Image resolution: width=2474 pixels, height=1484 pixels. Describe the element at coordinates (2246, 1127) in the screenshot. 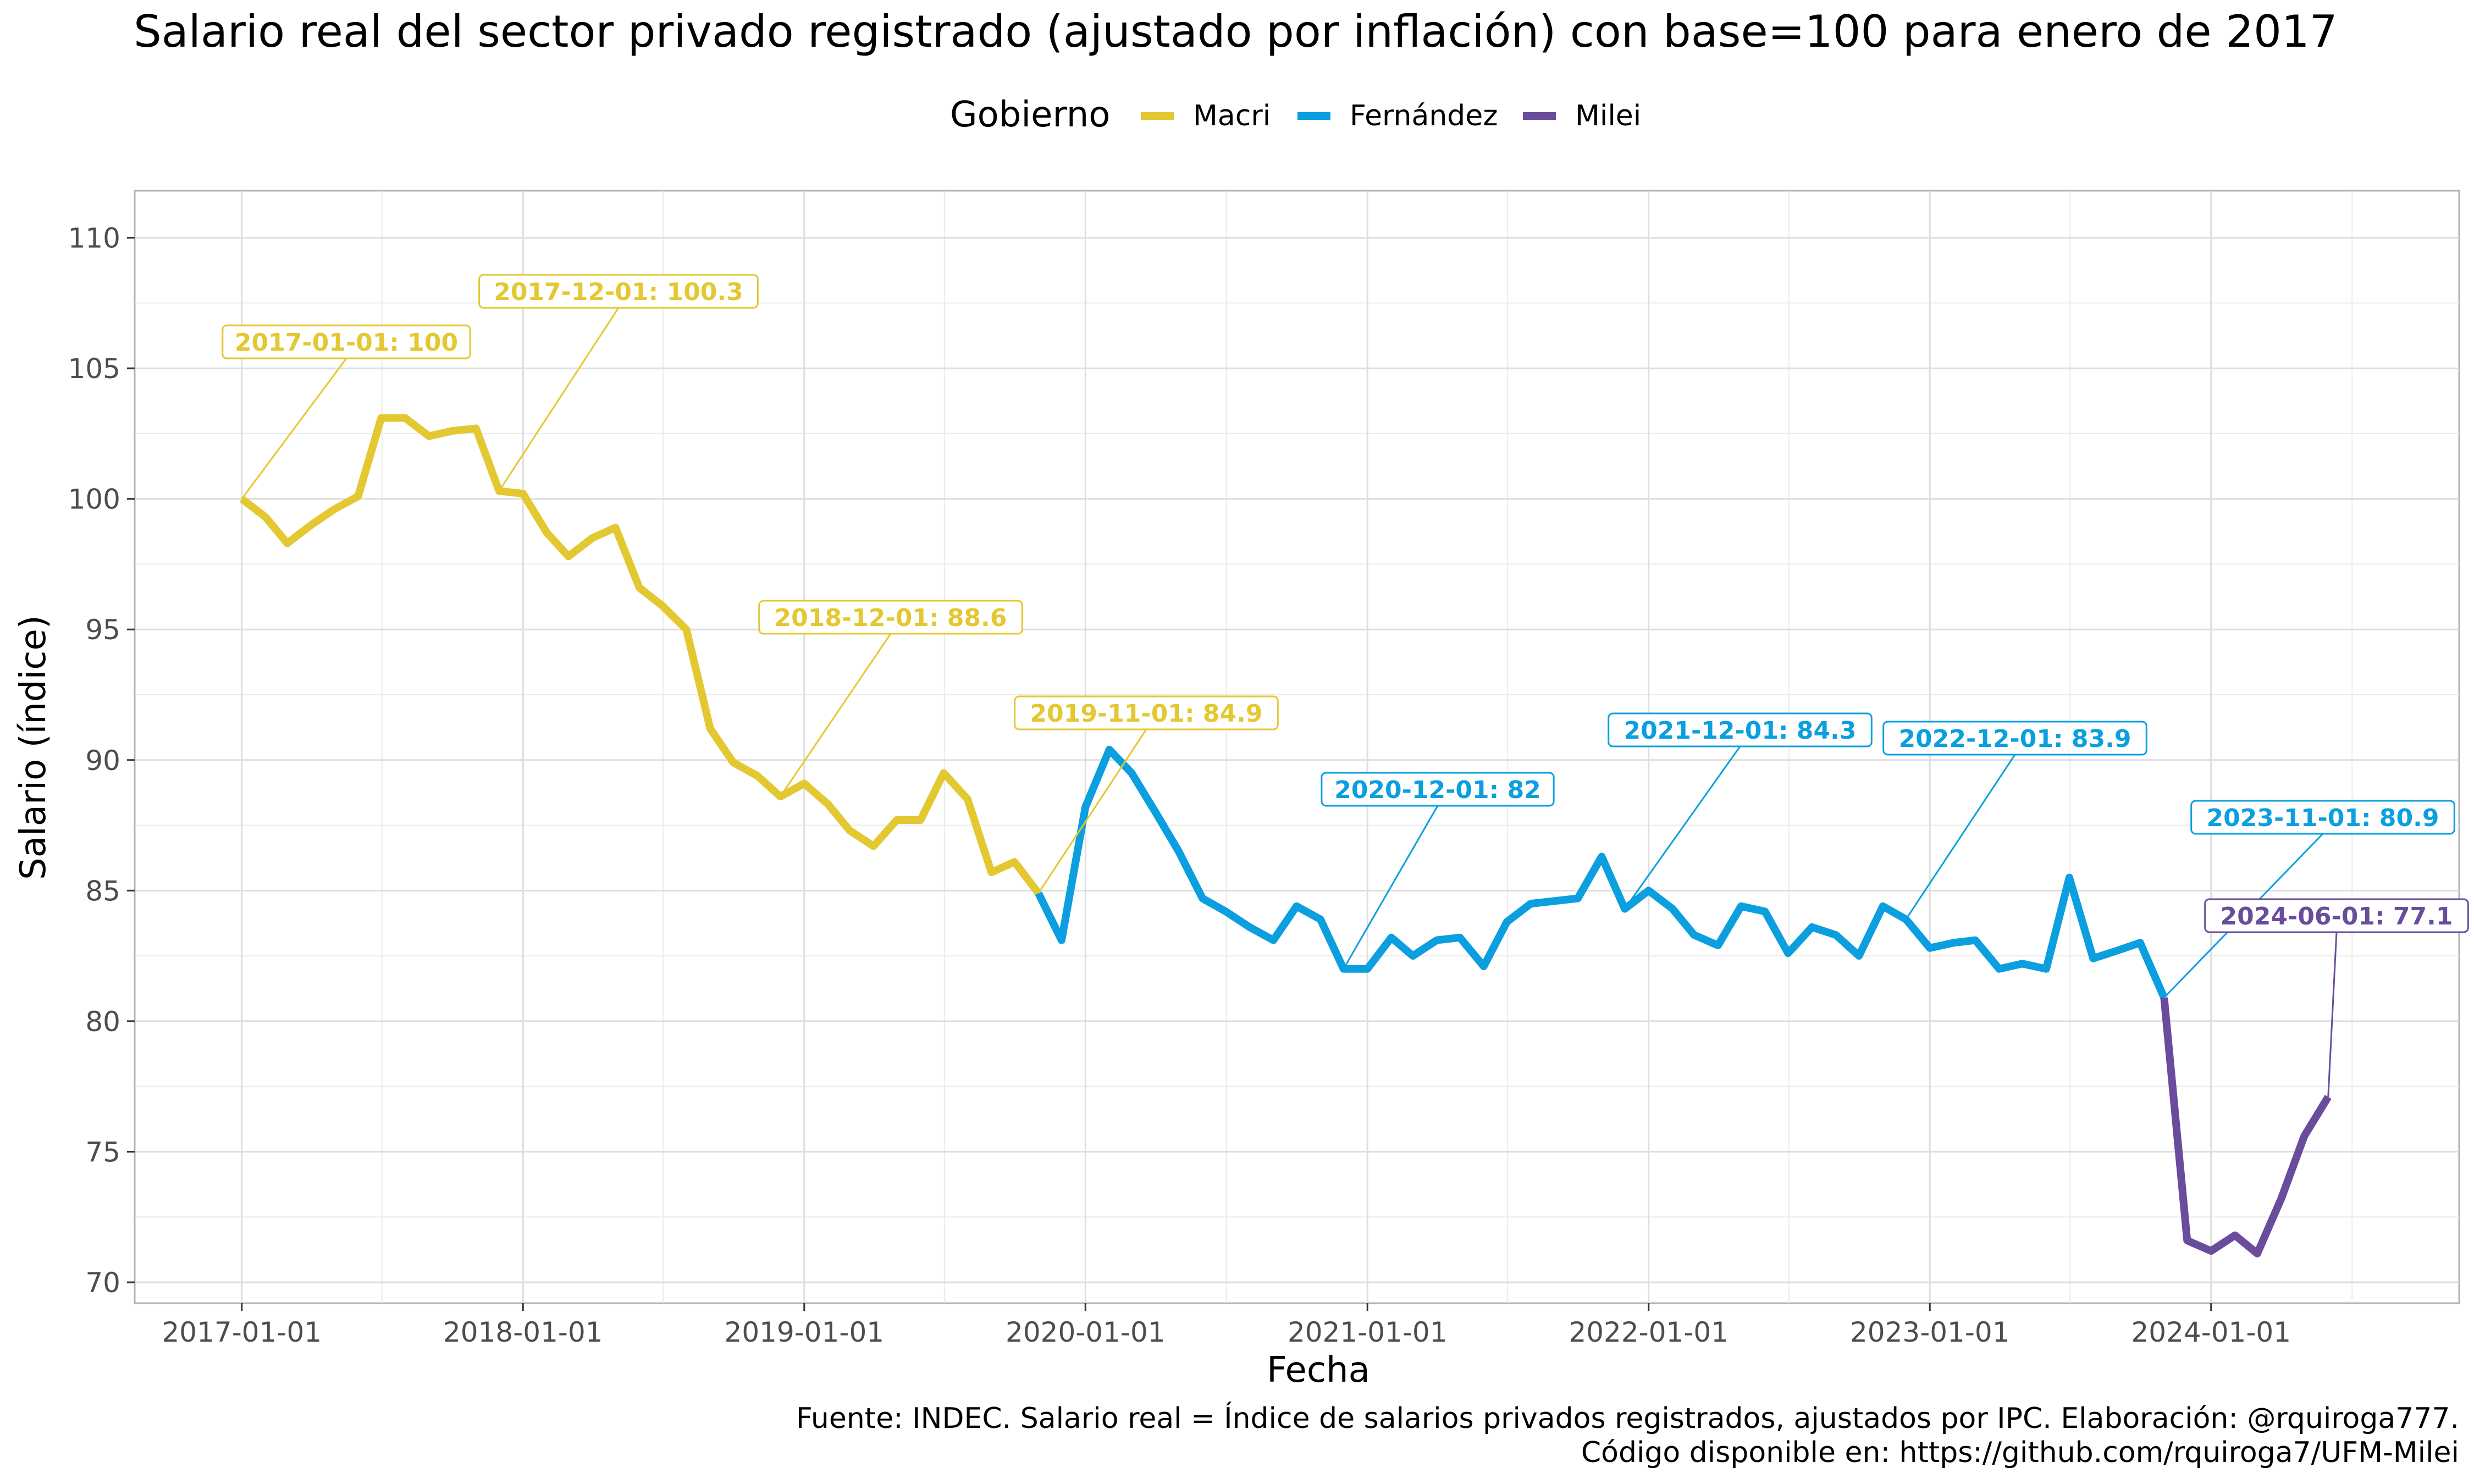

I see `series-line-milei` at that location.